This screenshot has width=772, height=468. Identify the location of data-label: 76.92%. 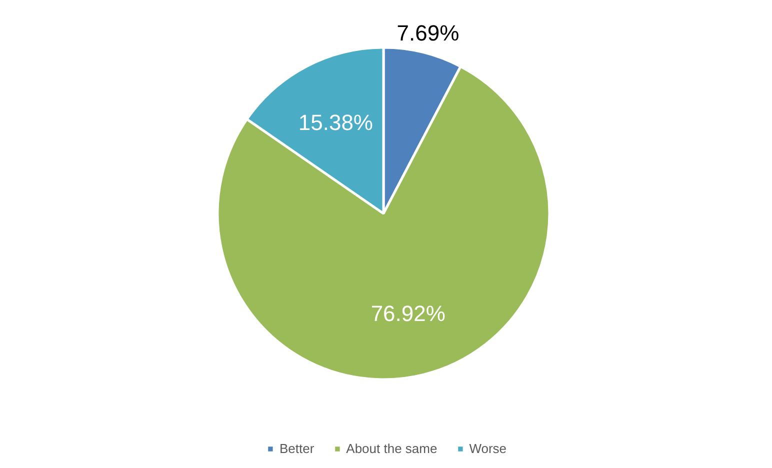
(408, 313).